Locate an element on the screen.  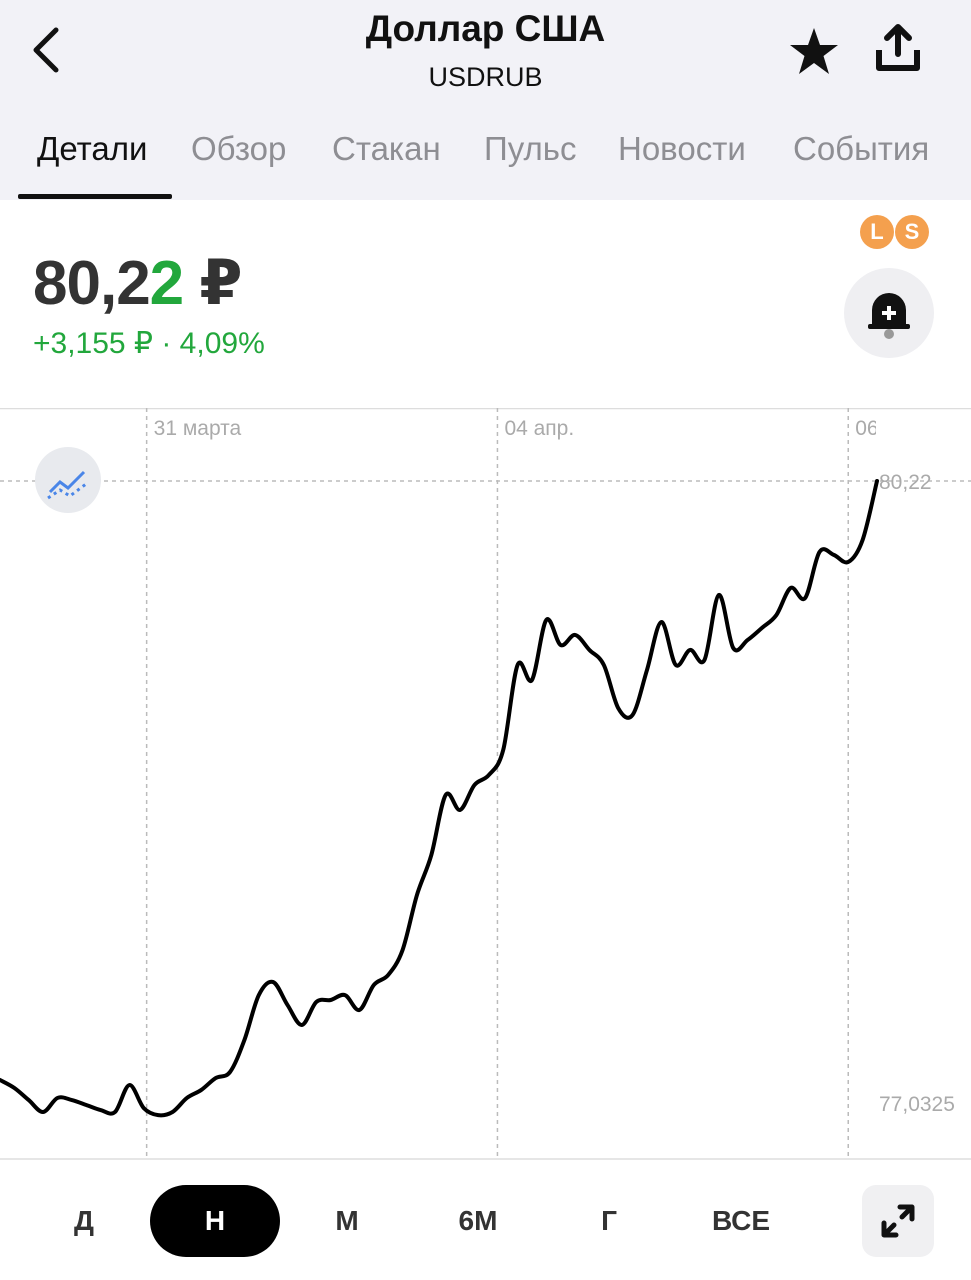
x-tick-label: 06 is located at coordinates (866, 428).